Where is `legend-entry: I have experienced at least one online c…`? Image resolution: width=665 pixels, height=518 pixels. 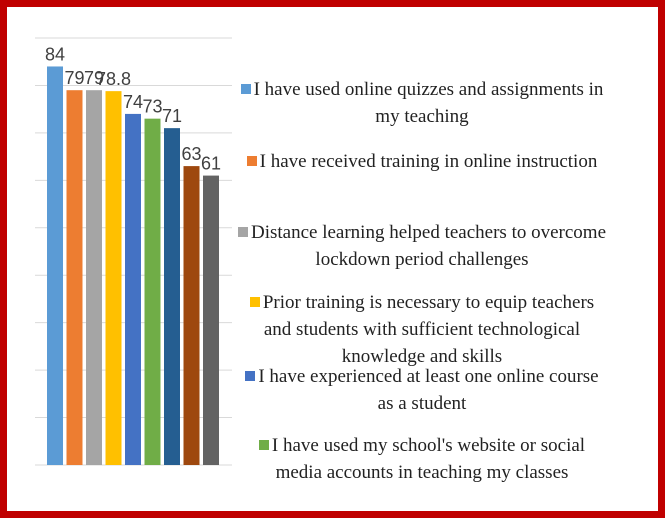
legend-entry: I have experienced at least one online c… is located at coordinates (422, 390).